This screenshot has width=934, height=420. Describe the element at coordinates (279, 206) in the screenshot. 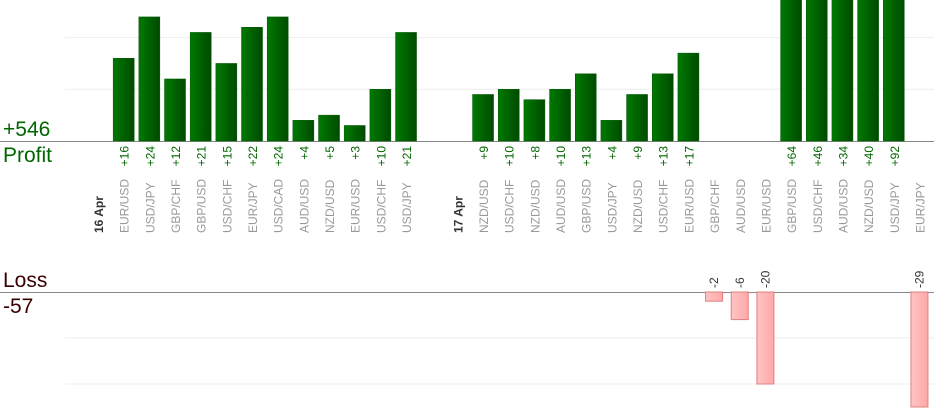

I see `pair-label: USD/CAD` at that location.